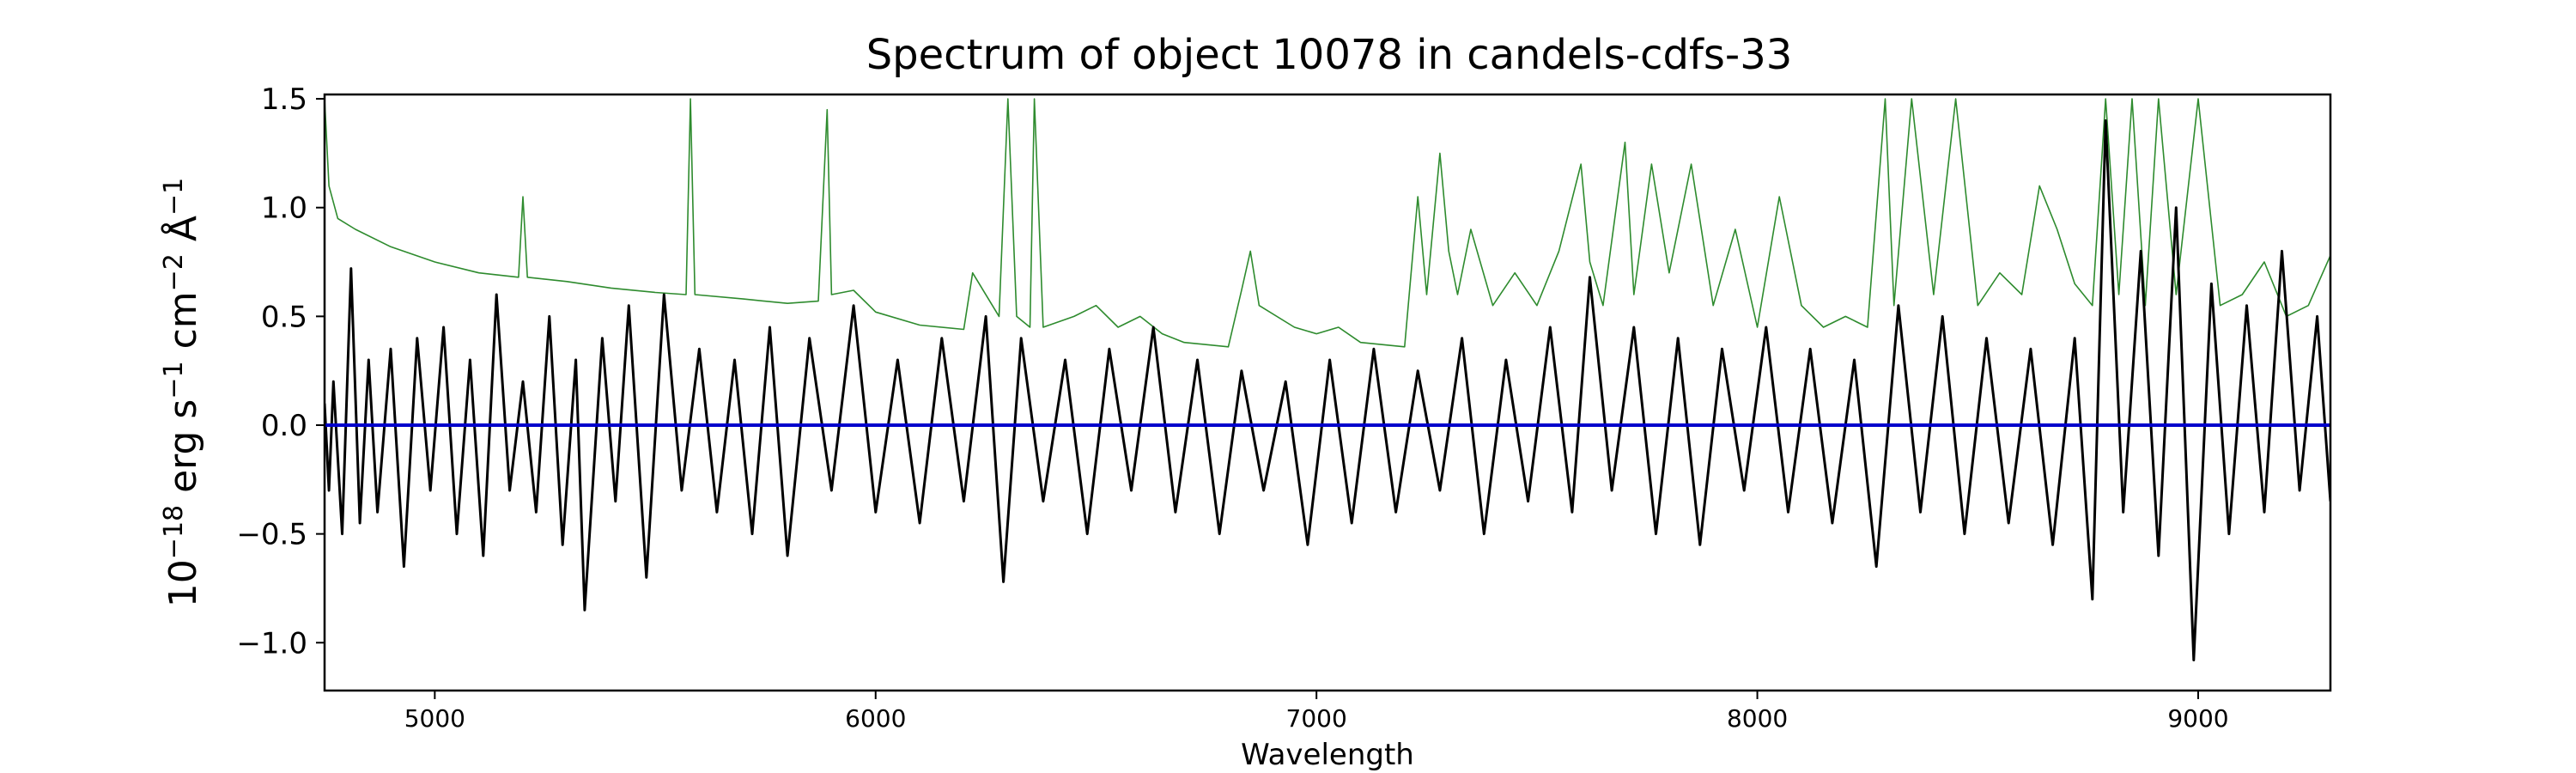 This screenshot has height=773, width=2576. I want to click on y-axis-label-part: cm, so click(183, 326).